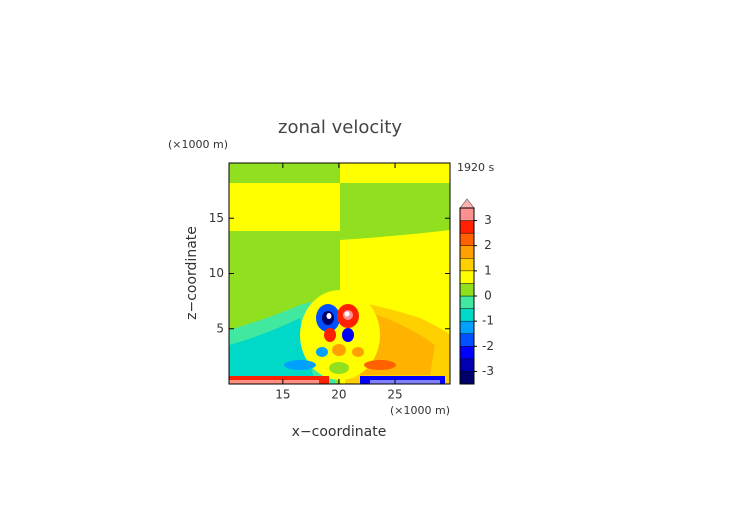 This screenshot has height=532, width=752. What do you see at coordinates (216, 218) in the screenshot?
I see `y-tick-label: 15` at bounding box center [216, 218].